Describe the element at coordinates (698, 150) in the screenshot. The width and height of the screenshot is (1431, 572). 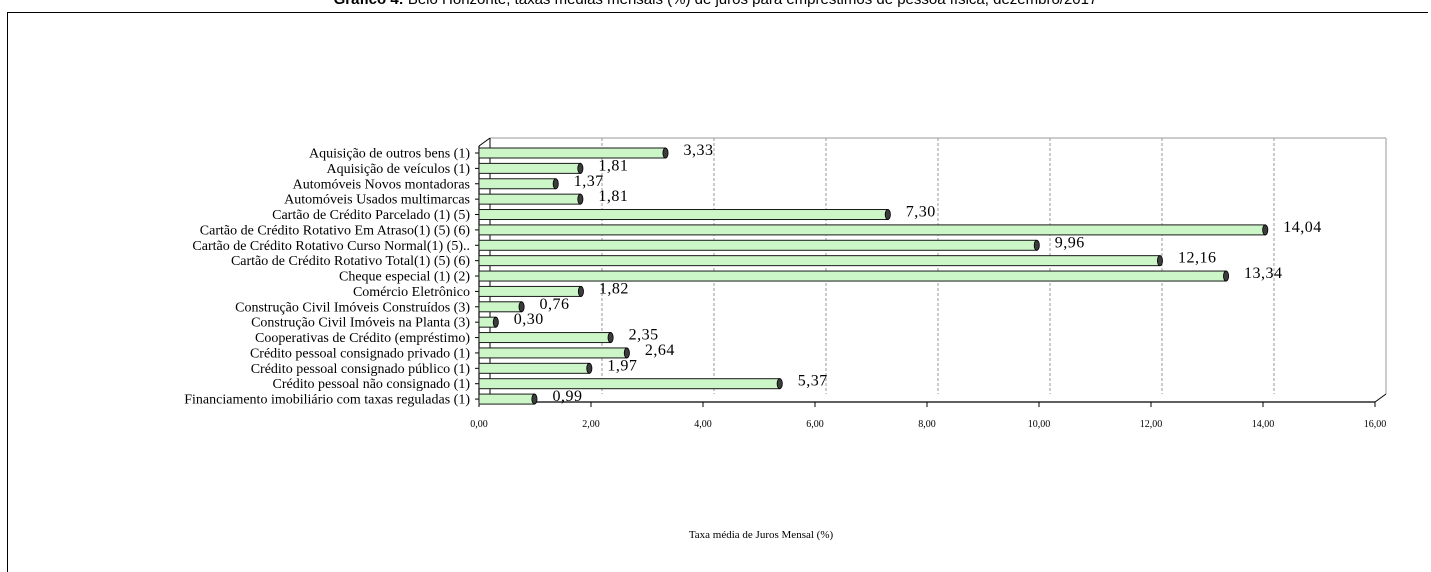
I see `data-label: 3,33` at that location.